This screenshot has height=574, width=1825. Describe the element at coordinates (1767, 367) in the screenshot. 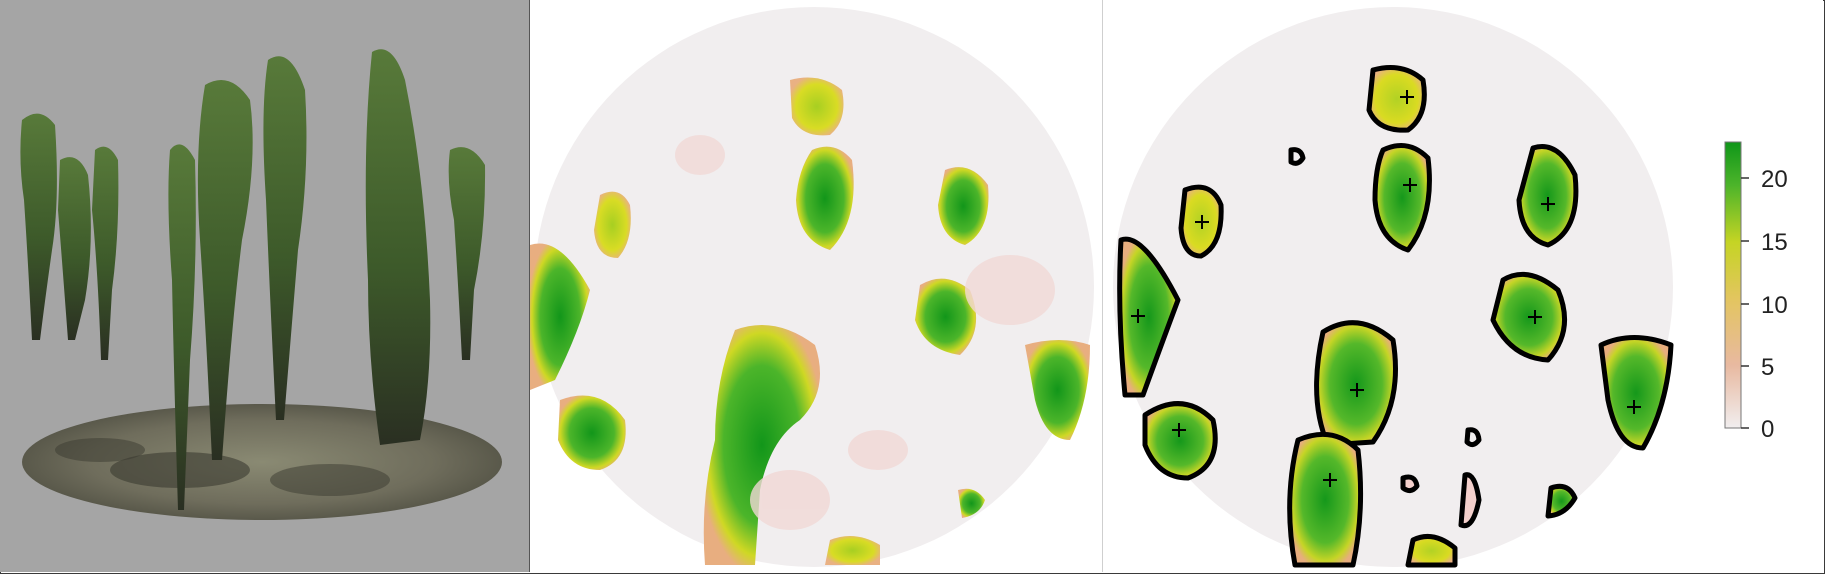

I see `legend-tick-5: 5` at that location.